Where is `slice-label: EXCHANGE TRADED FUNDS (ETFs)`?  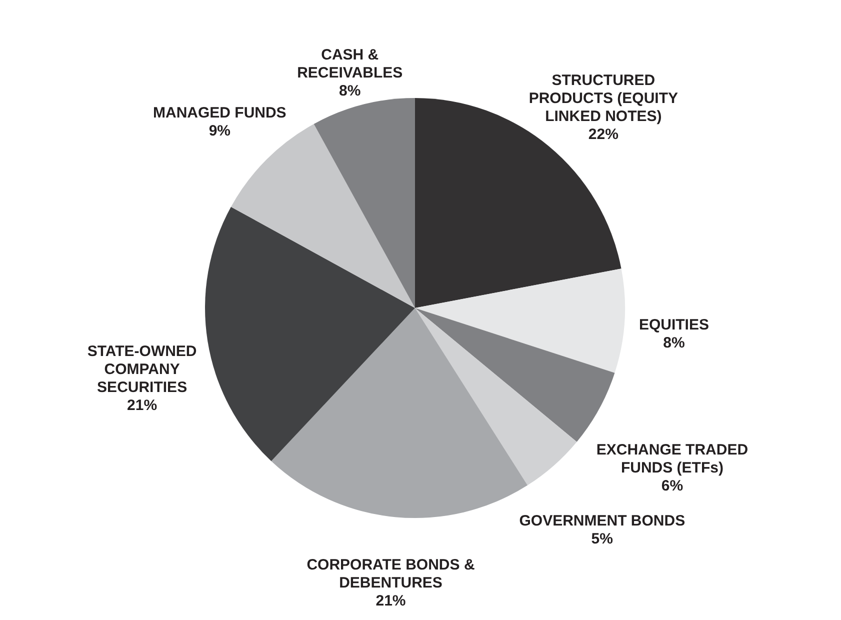 slice-label: EXCHANGE TRADED FUNDS (ETFs) is located at coordinates (672, 458).